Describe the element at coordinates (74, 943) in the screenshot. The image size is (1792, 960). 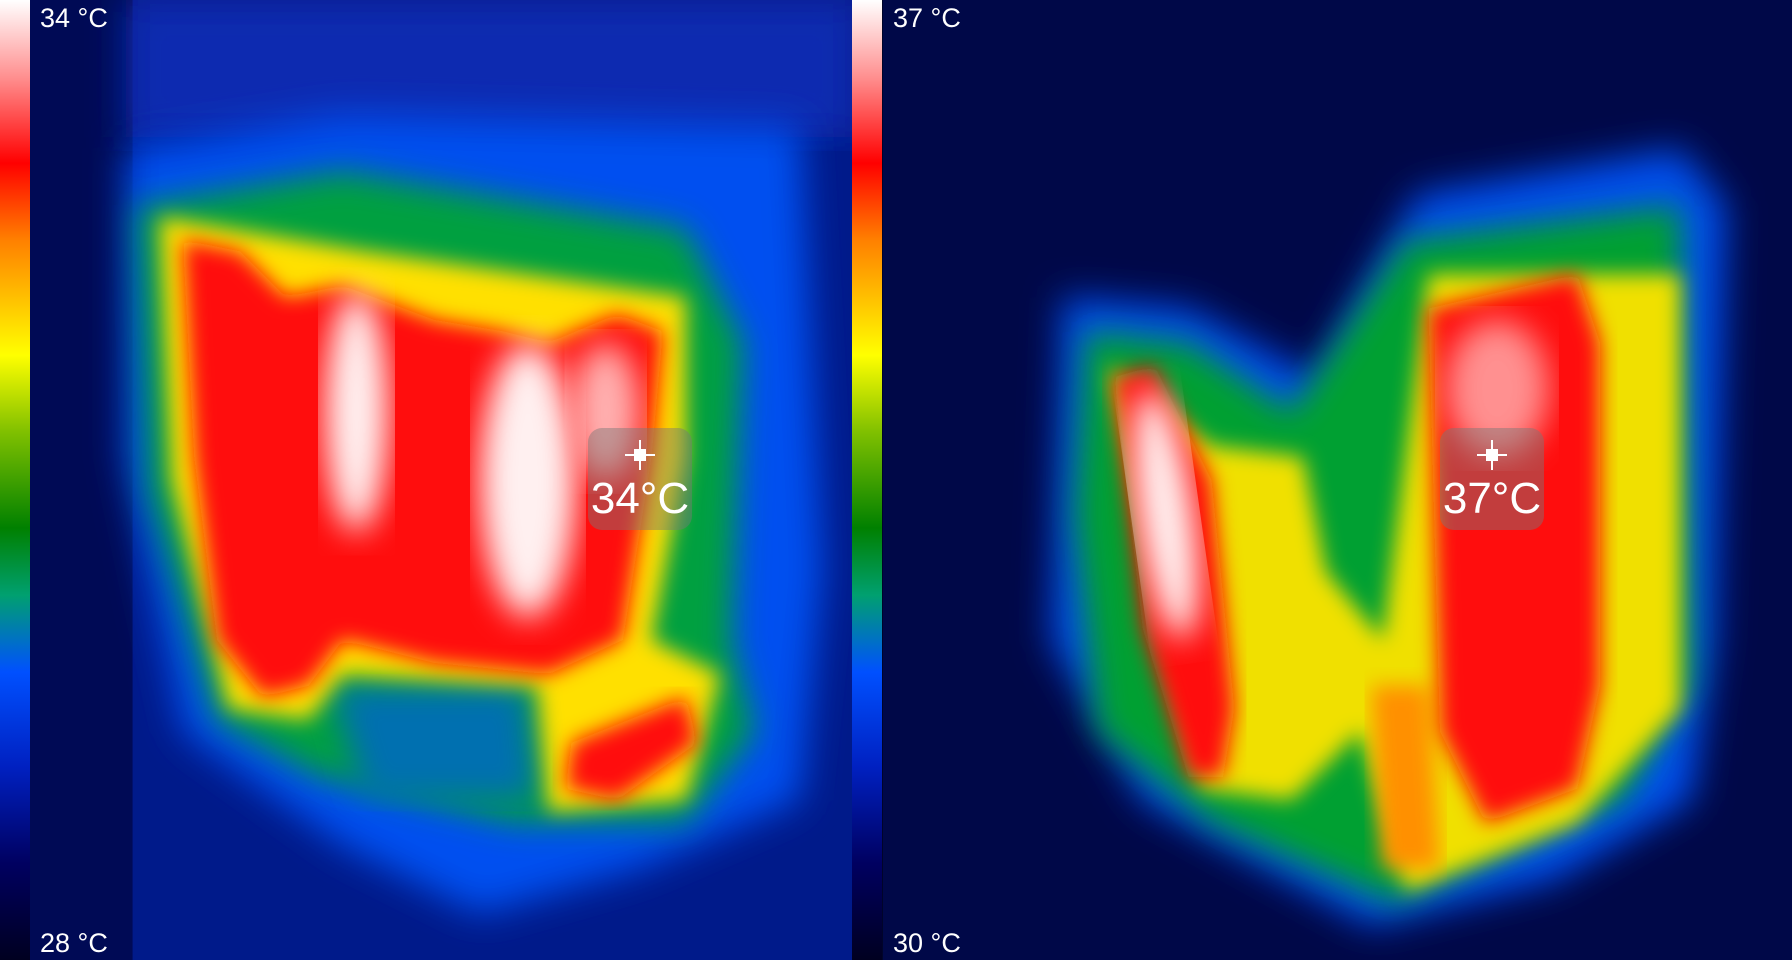
I see `scale-min-label-left: 28 °C` at that location.